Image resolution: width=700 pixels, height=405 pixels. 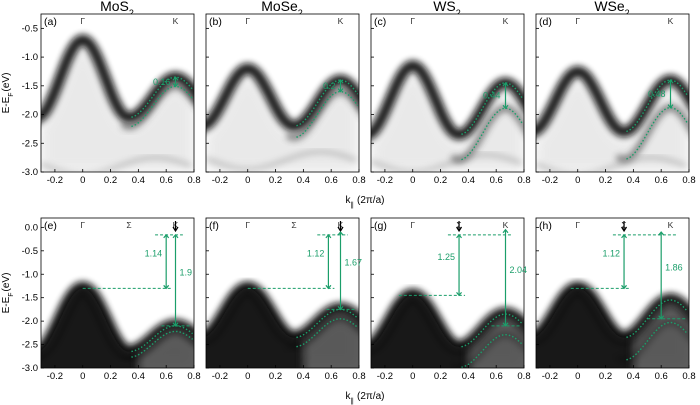 I want to click on panel-h: (h)ΓΣK-0.200.20.40.60.81.121.86, so click(x=615, y=299).